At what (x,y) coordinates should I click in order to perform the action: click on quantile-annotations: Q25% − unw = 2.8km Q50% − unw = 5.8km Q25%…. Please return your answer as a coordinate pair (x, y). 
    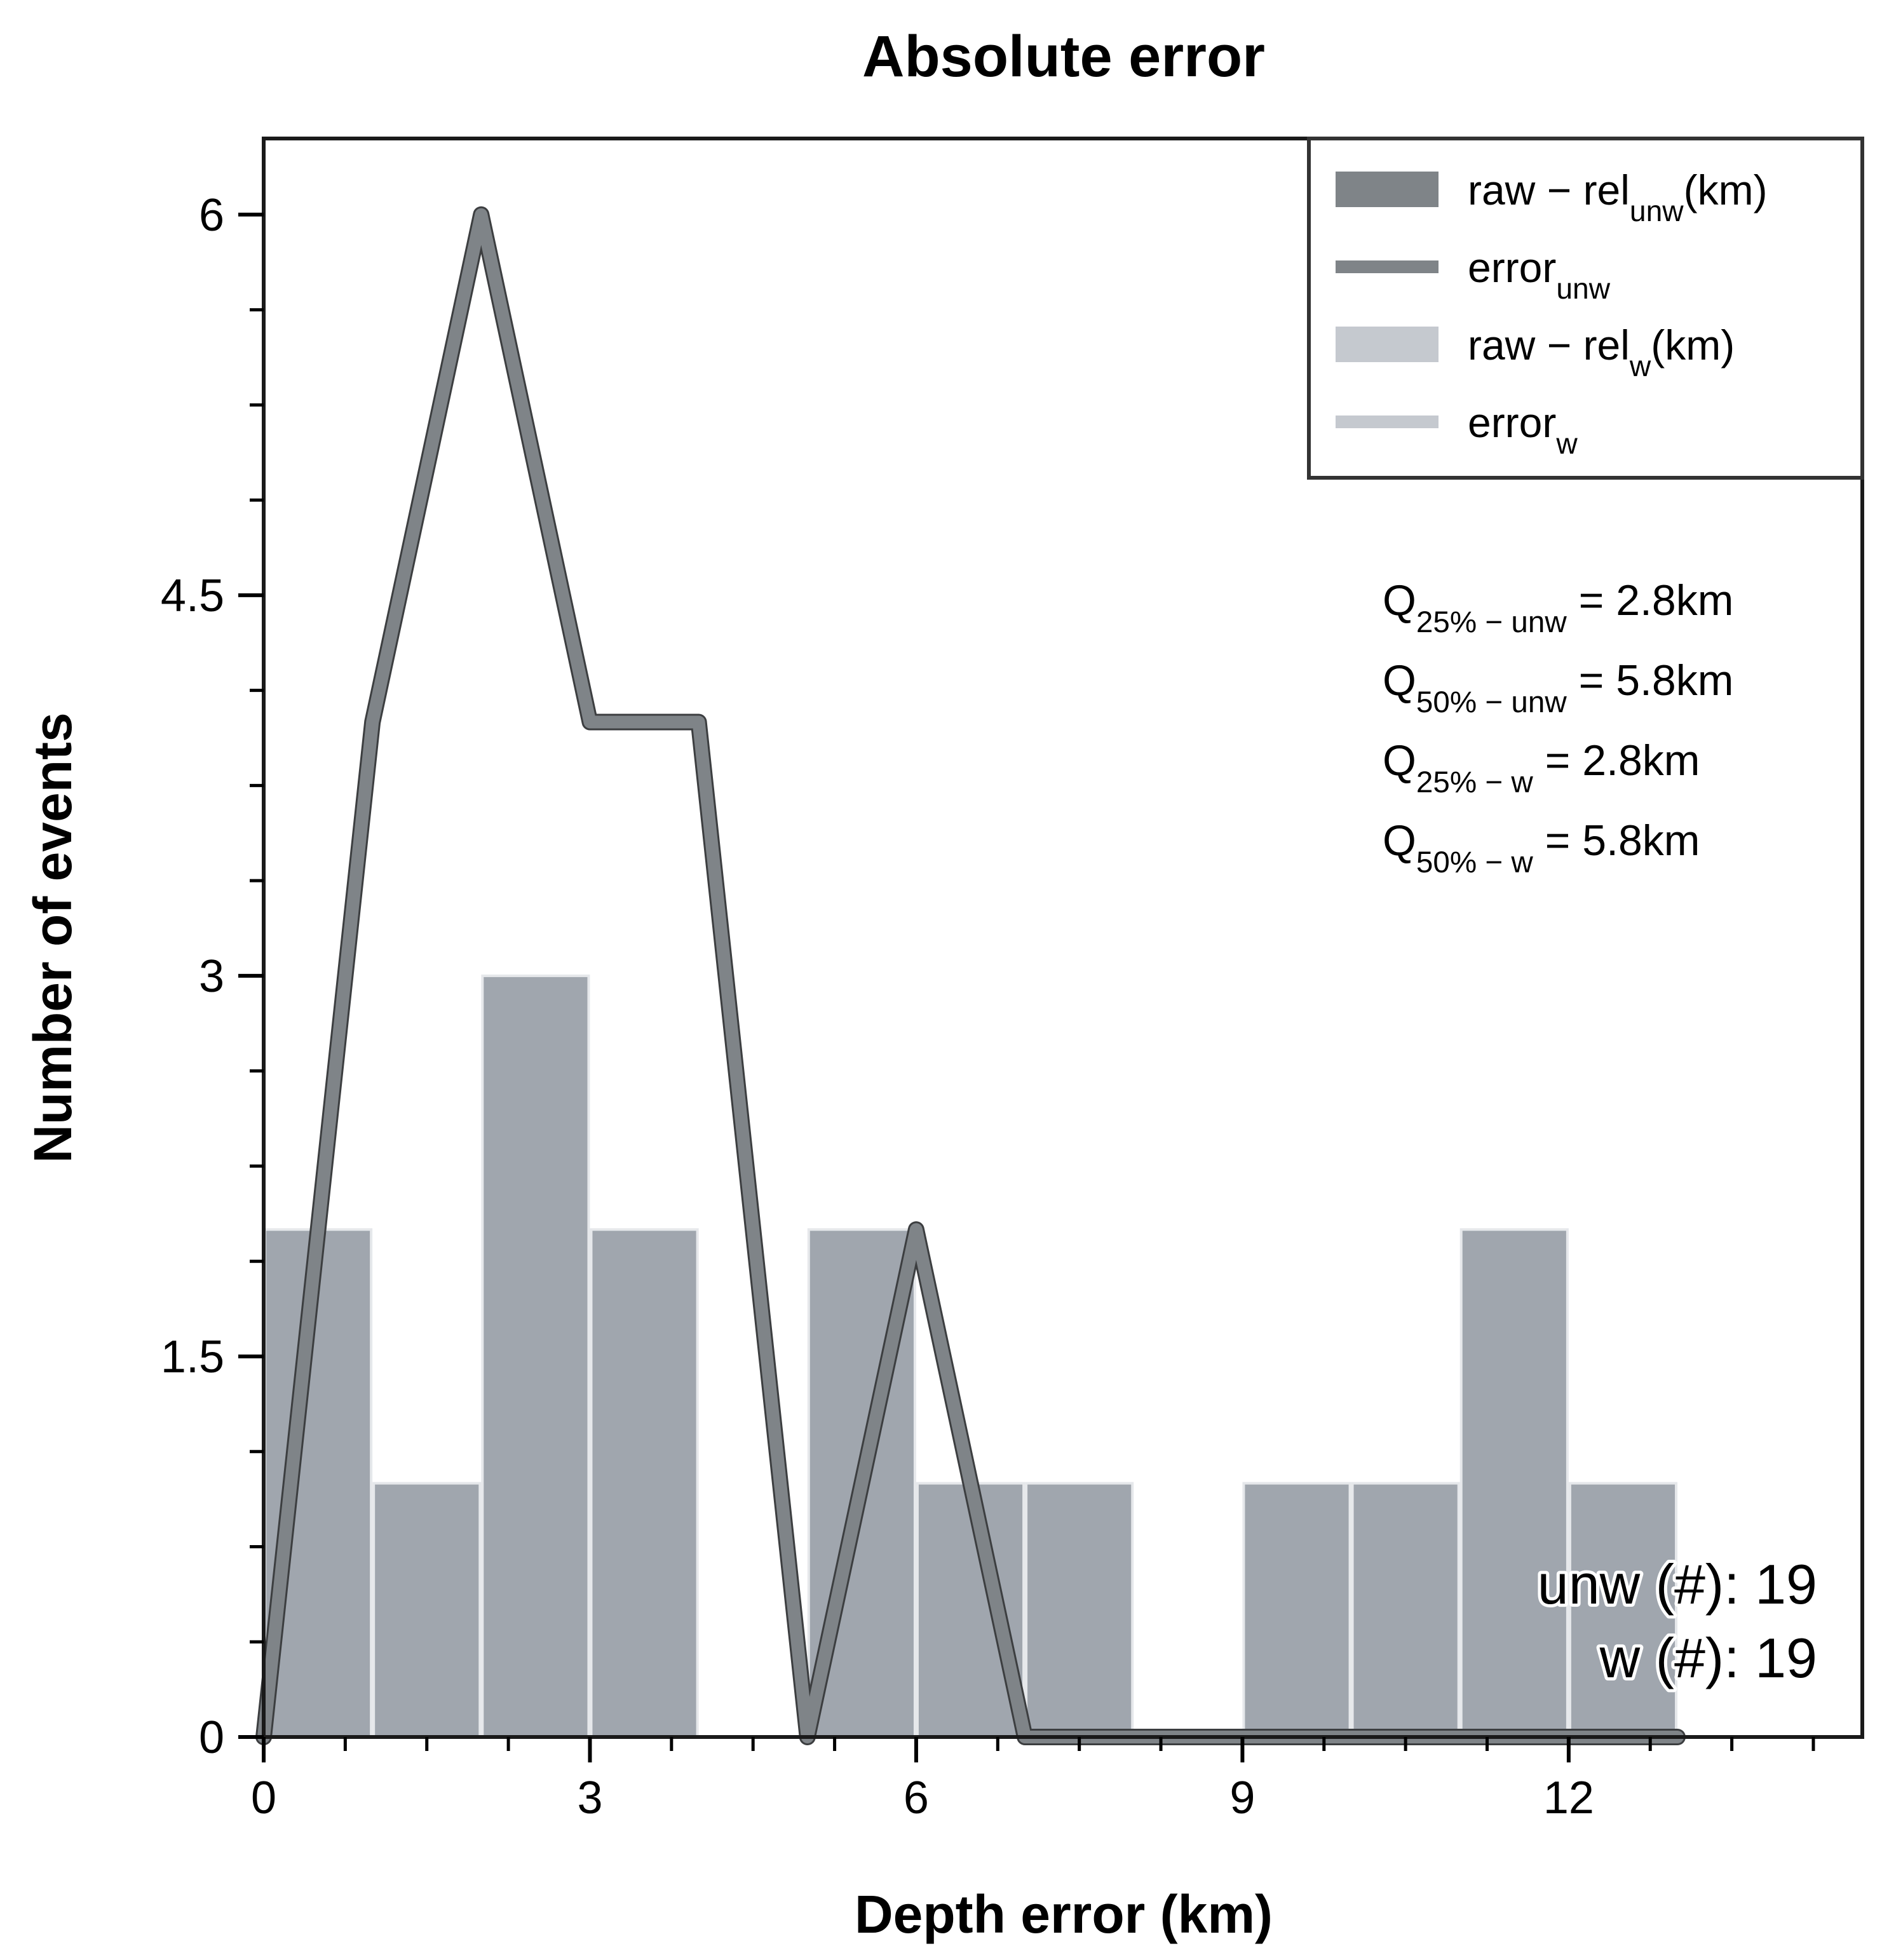
    Looking at the image, I should click on (1558, 727).